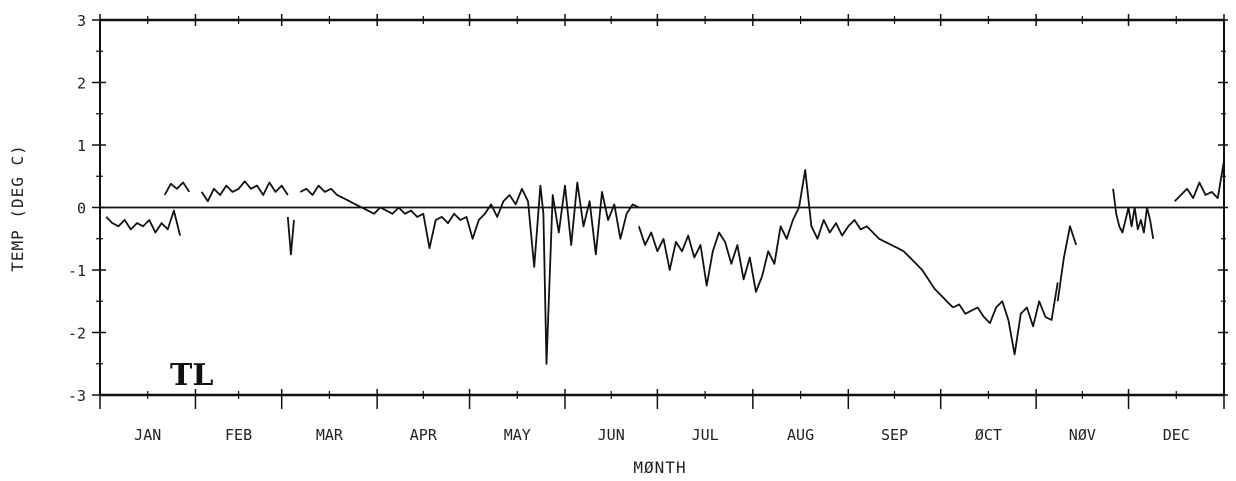 This screenshot has height=481, width=1236. What do you see at coordinates (81, 84) in the screenshot?
I see `y-tick-label: 2` at bounding box center [81, 84].